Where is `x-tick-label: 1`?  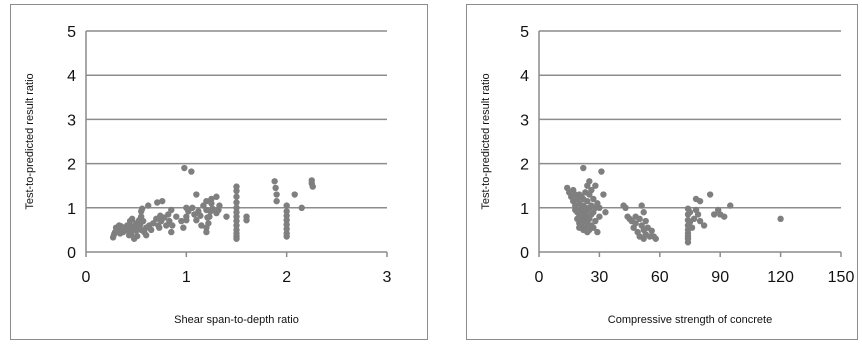 x-tick-label: 1 is located at coordinates (186, 277).